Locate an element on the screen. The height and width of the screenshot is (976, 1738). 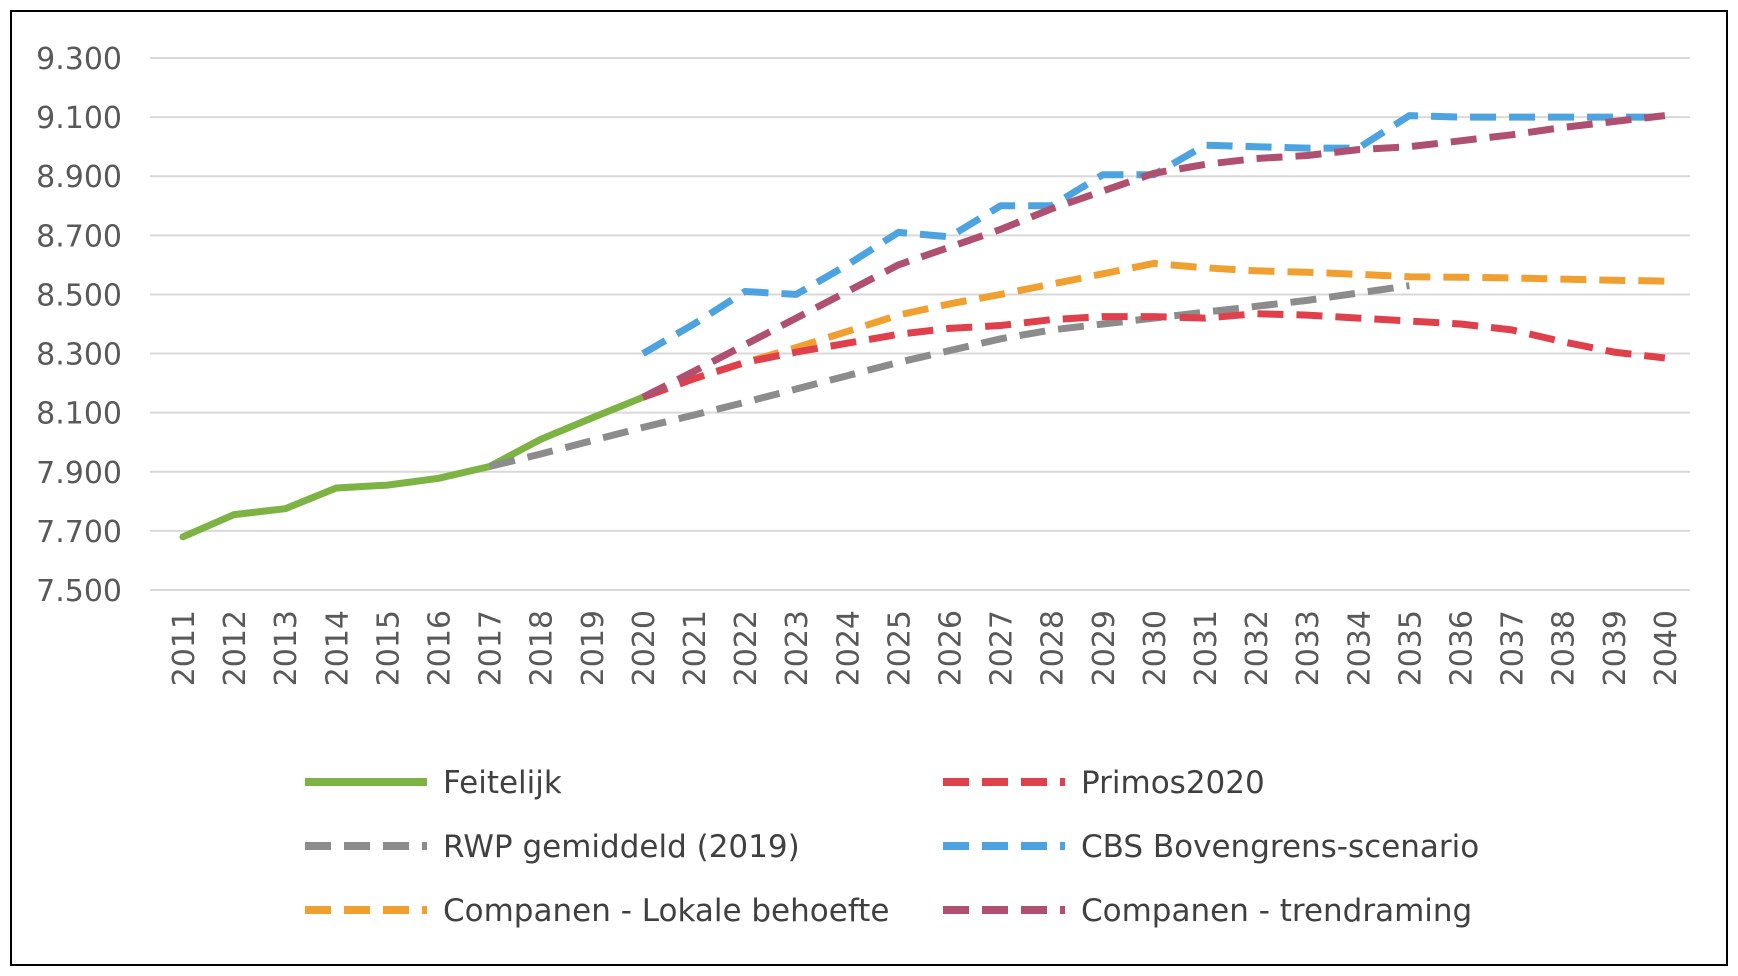
x-tick-label: 2038 is located at coordinates (1564, 648).